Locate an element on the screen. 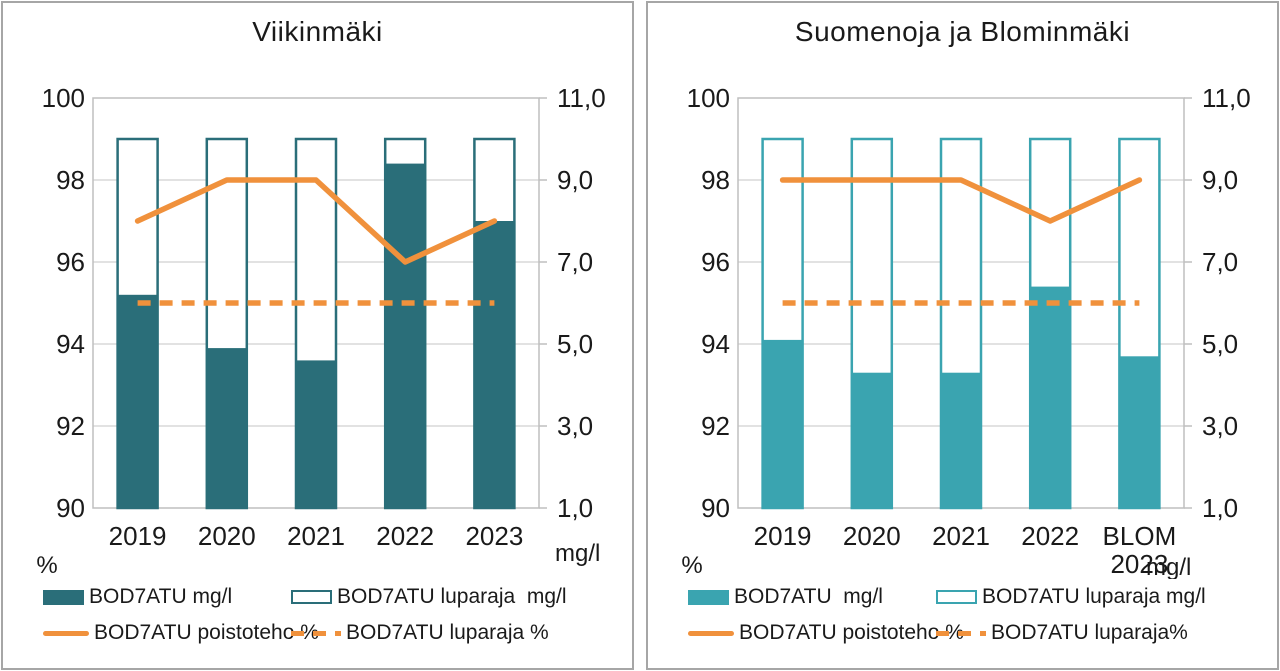  legend-label: BOD7ATU luparaja % is located at coordinates (447, 632).